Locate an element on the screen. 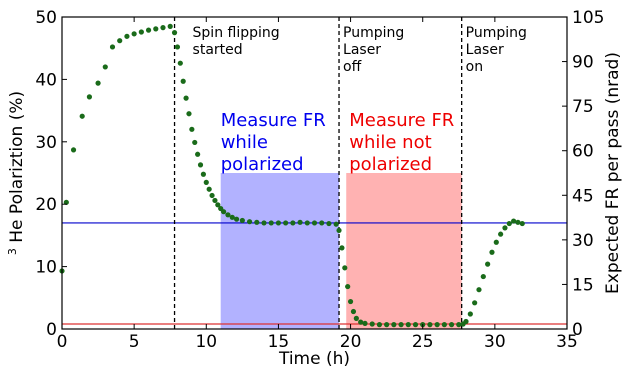 Image resolution: width=629 pixels, height=375 pixels. region-label-1-line-0: Measure FR is located at coordinates (401, 120).